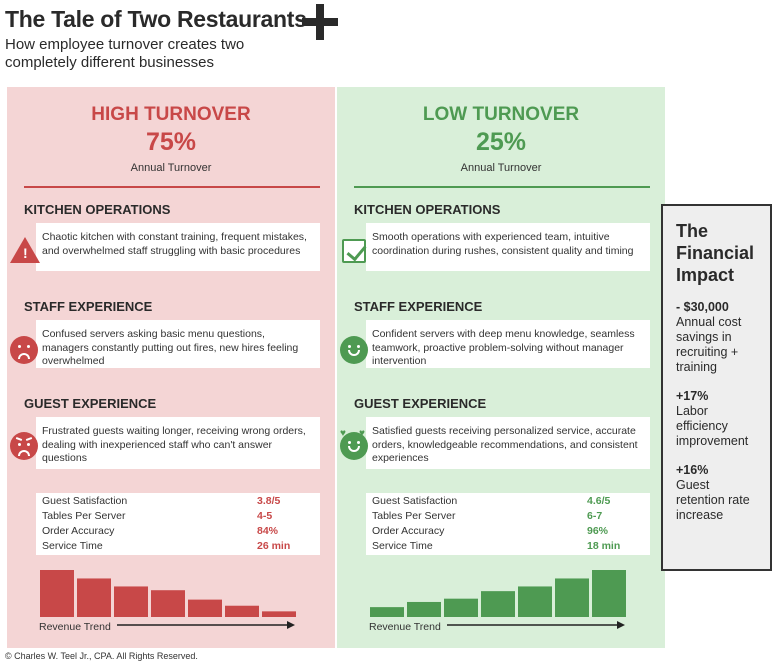 The width and height of the screenshot is (782, 667). What do you see at coordinates (354, 350) in the screenshot?
I see `smiley-face-icon` at bounding box center [354, 350].